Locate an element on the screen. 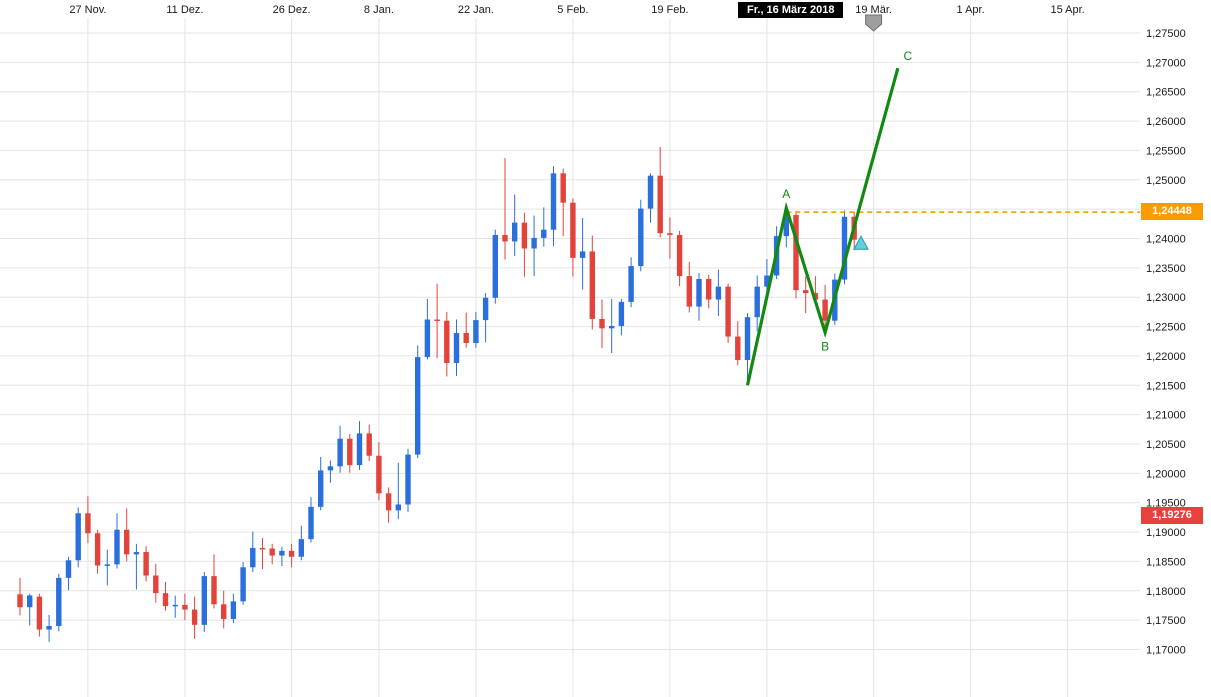 Image resolution: width=1211 pixels, height=697 pixels. x-axis-label: 26 Dez. is located at coordinates (292, 10).